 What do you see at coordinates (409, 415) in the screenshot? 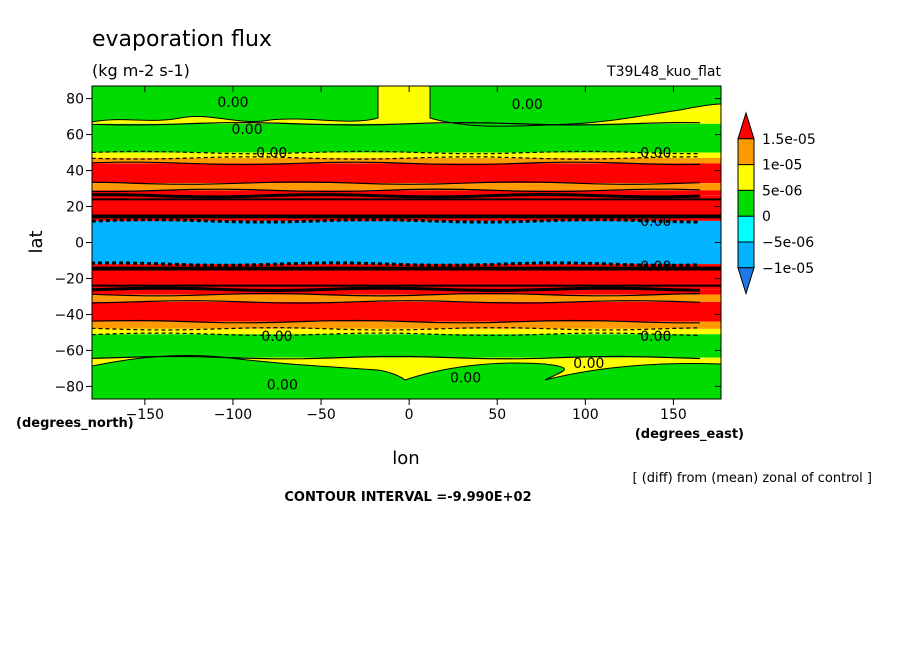
I see `x-tick-label-3: 0` at bounding box center [409, 415].